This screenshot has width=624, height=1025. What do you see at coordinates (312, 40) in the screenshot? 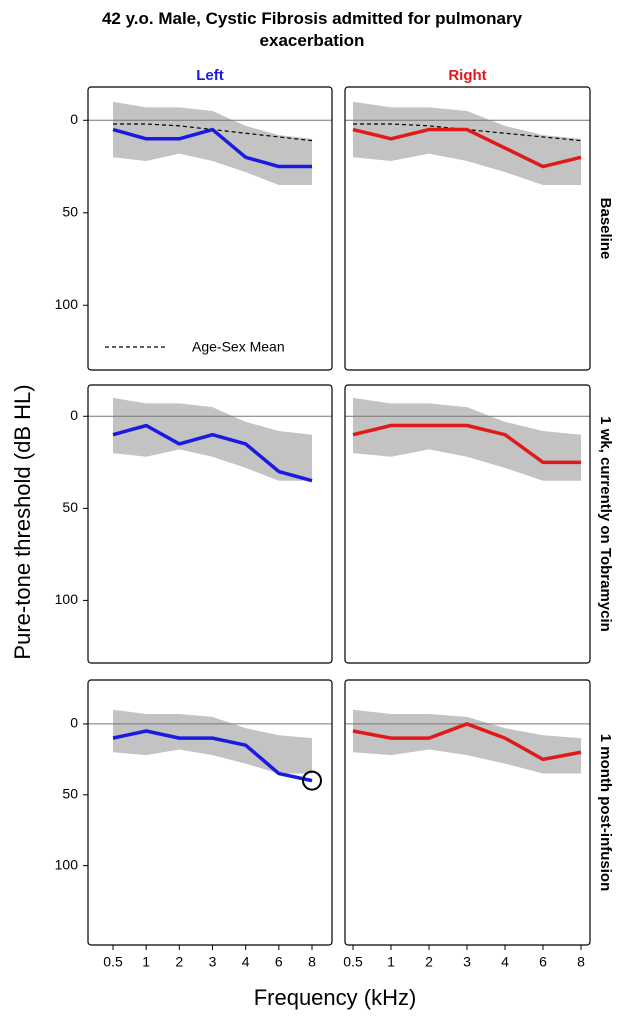
I see `chart-title: exacerbation` at bounding box center [312, 40].